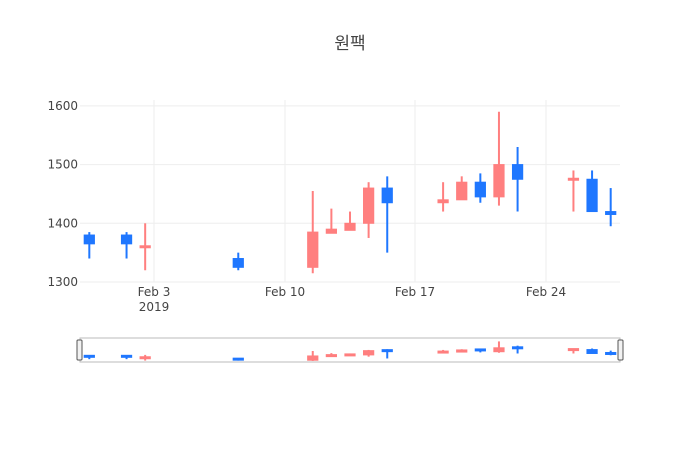  Describe the element at coordinates (79, 350) in the screenshot. I see `range-slider-left-handle` at that location.